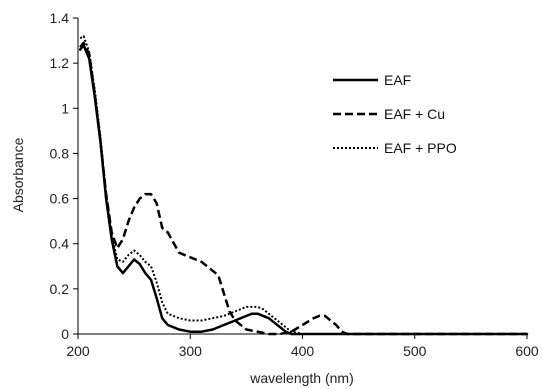 The image size is (542, 389). What do you see at coordinates (60, 199) in the screenshot?
I see `y-tick-label: 0.6` at bounding box center [60, 199].